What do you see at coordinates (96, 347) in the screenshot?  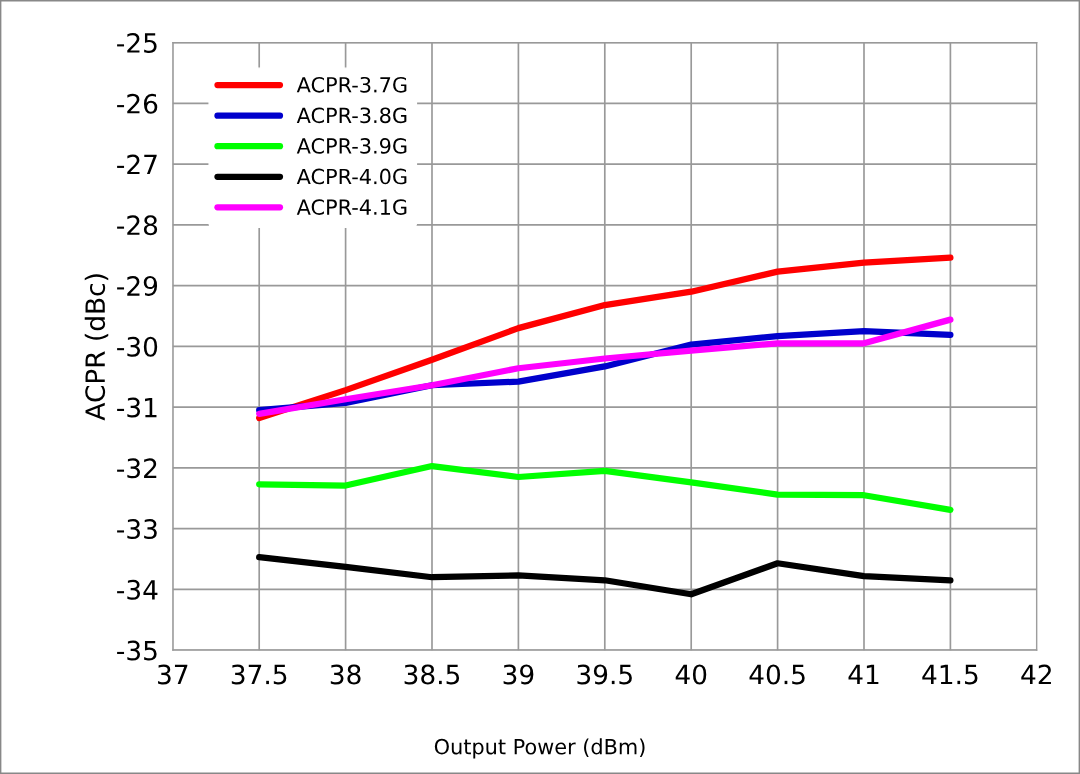 I see `y-axis-title: ACPR (dBc)` at bounding box center [96, 347].